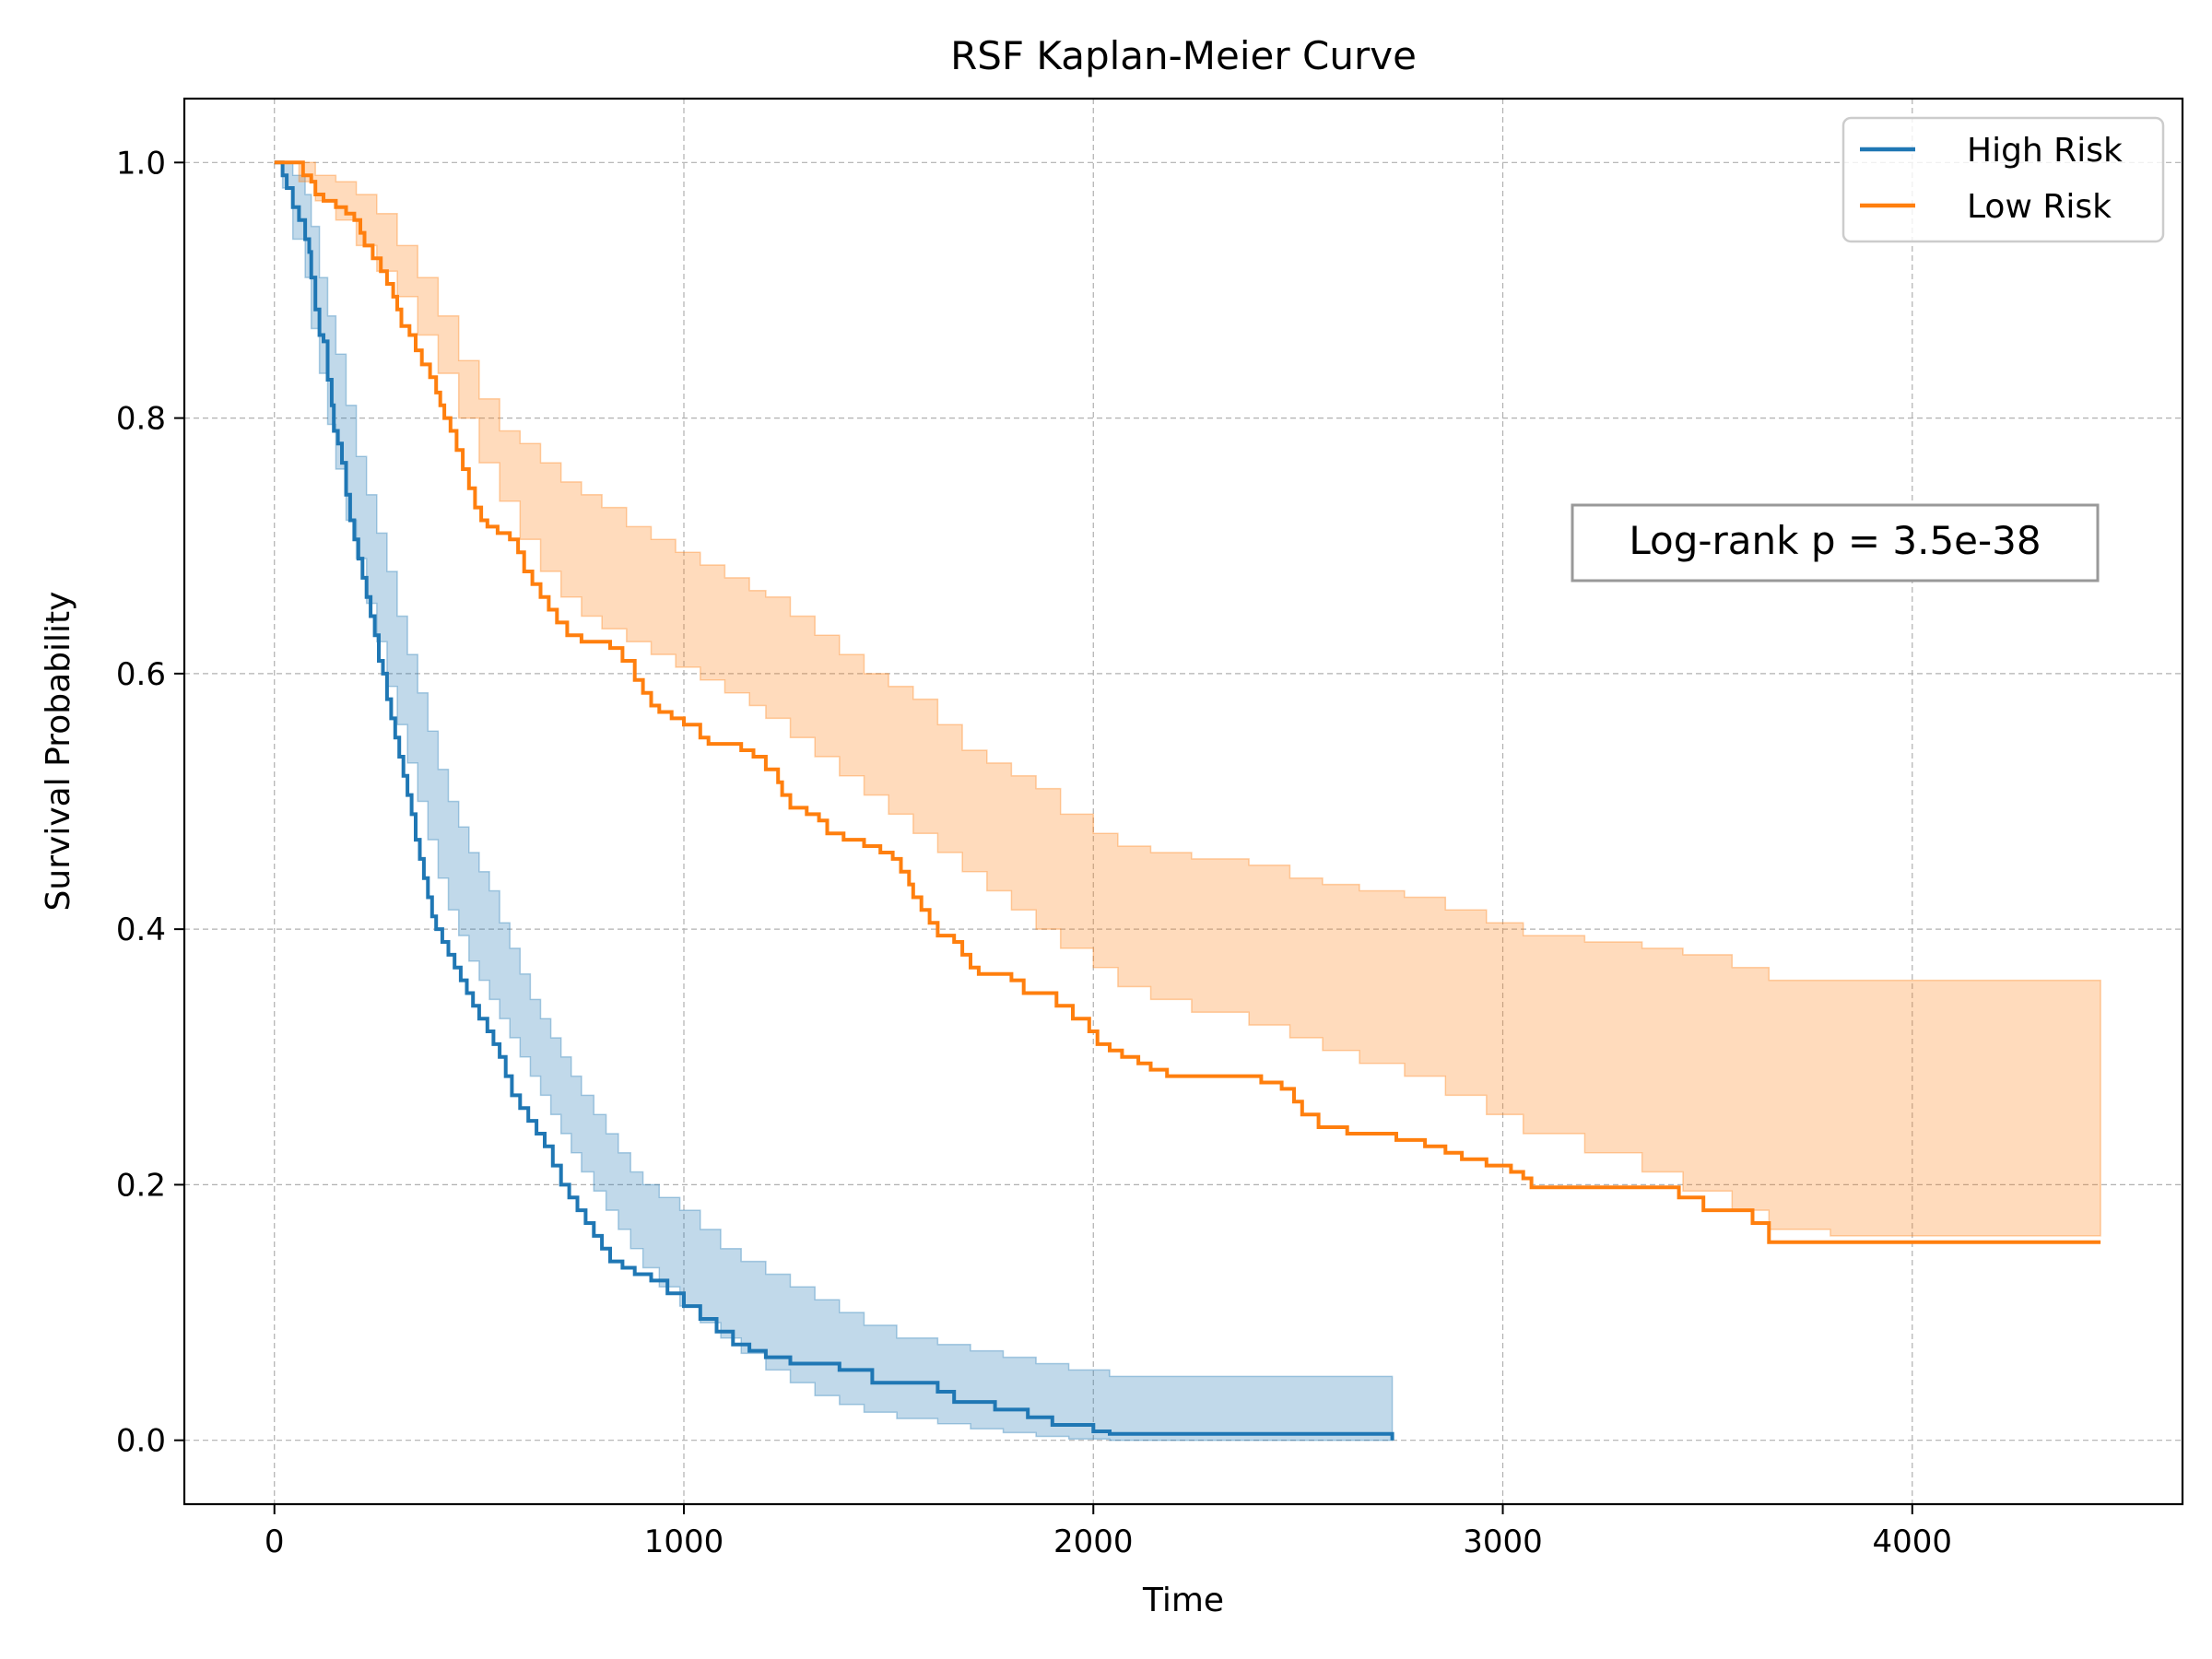 This screenshot has width=2212, height=1659. What do you see at coordinates (141, 419) in the screenshot?
I see `y-tick-label: 0.8` at bounding box center [141, 419].